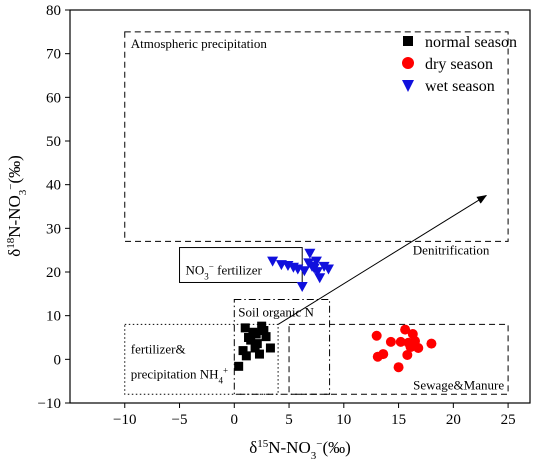 The image size is (550, 467). I want to click on x-tick-label: 0, so click(235, 420).